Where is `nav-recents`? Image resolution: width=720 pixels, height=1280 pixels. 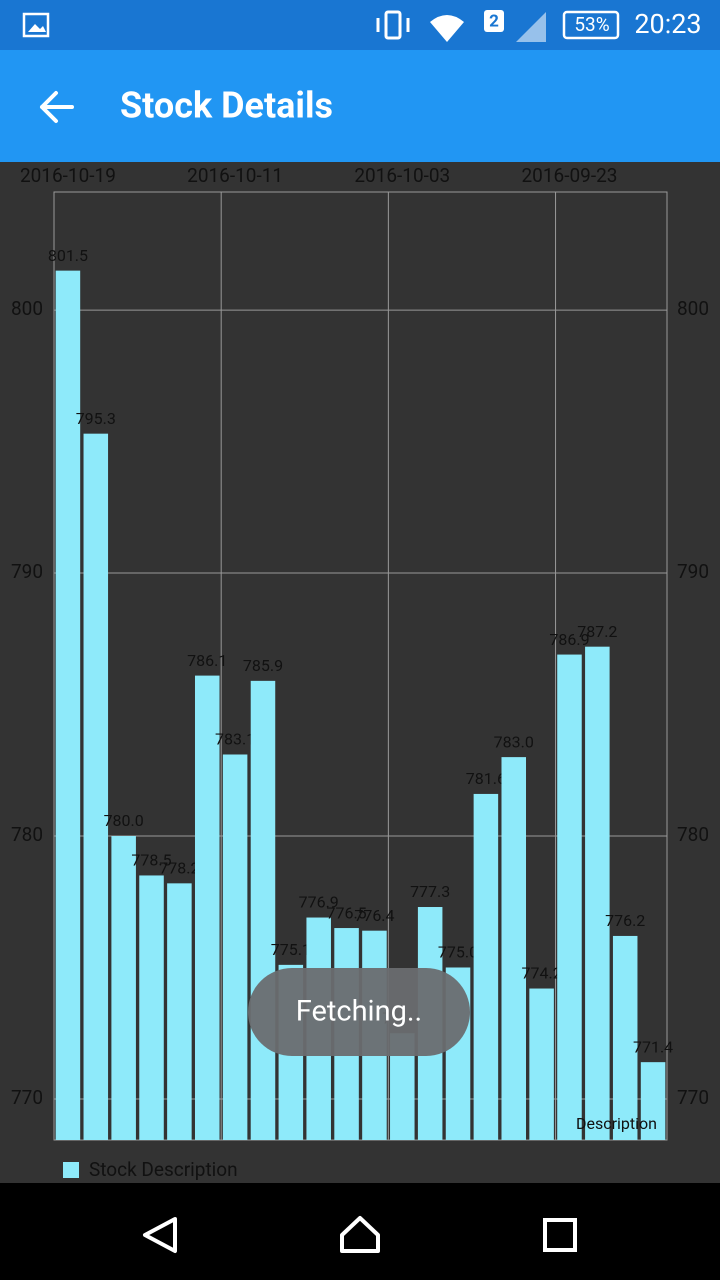 nav-recents is located at coordinates (560, 1235).